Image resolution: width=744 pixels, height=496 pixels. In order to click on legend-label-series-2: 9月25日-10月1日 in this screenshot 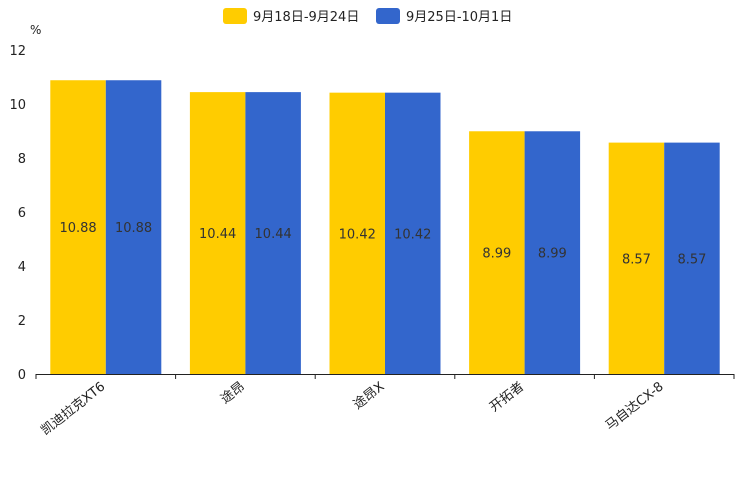, I will do `click(459, 17)`.